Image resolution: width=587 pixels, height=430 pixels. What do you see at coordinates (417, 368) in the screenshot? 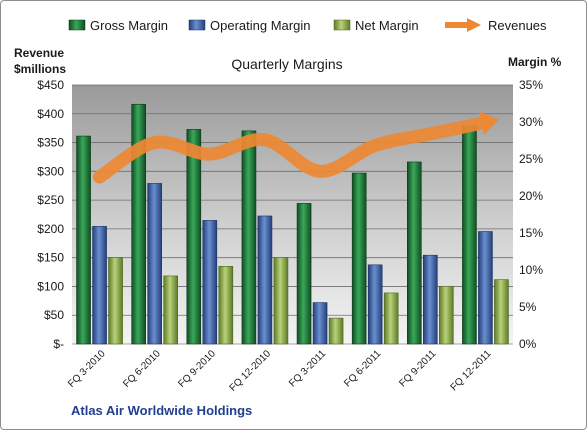
I see `x-tick-label: FQ 9-2011` at bounding box center [417, 368].